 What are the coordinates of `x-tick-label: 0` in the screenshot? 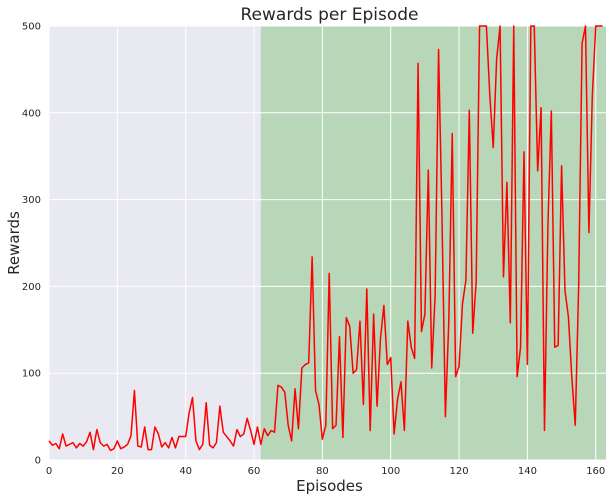 It's located at (49, 471).